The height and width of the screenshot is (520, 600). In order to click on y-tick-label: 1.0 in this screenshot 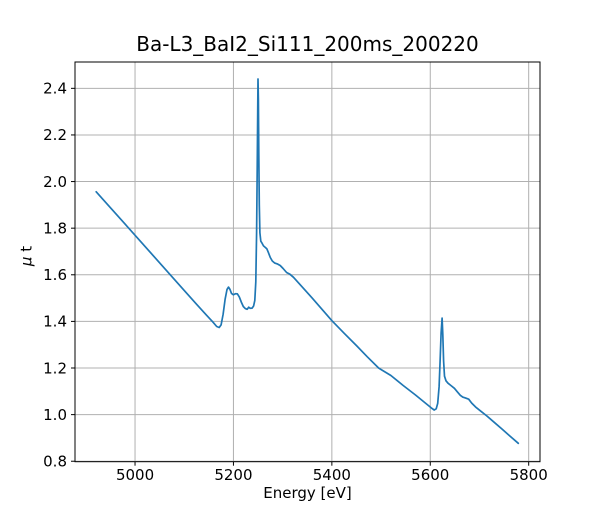, I will do `click(55, 415)`.